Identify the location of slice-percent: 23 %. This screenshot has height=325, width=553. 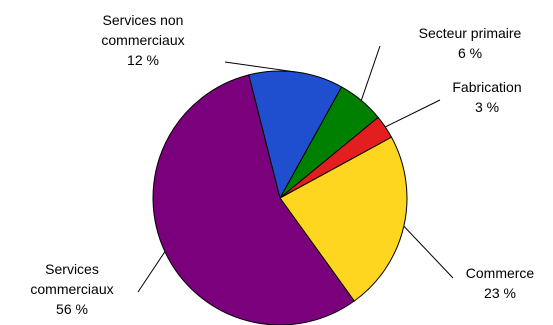
(500, 293).